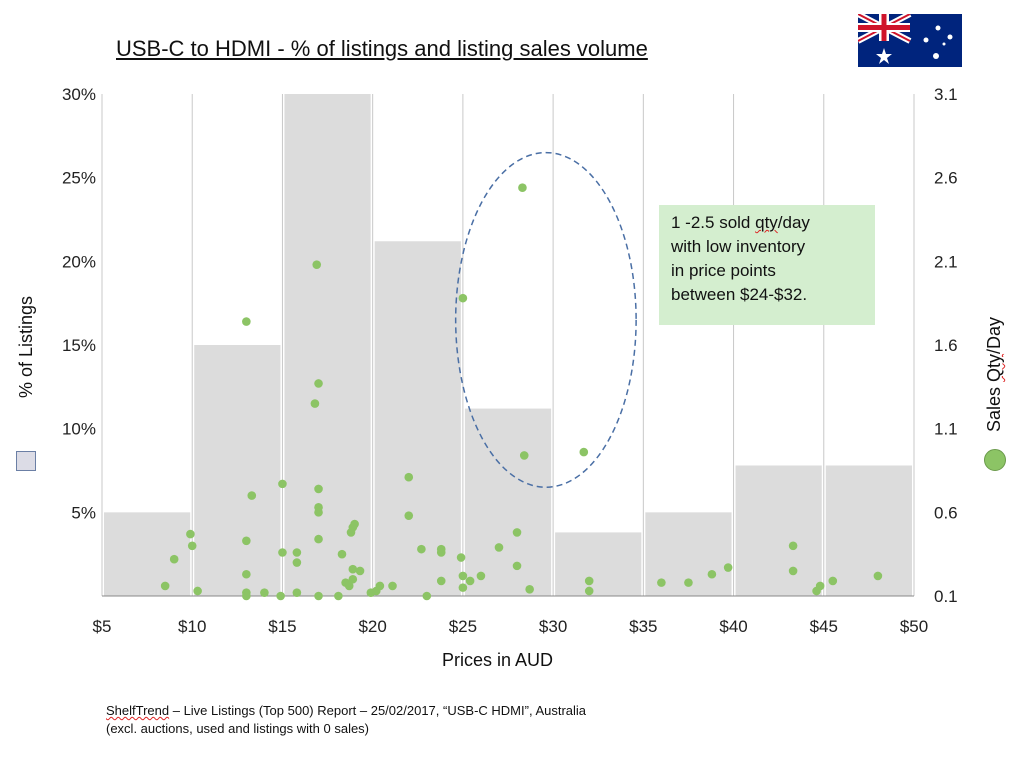  Describe the element at coordinates (946, 345) in the screenshot. I see `y-right-tick-label: 1.6` at that location.